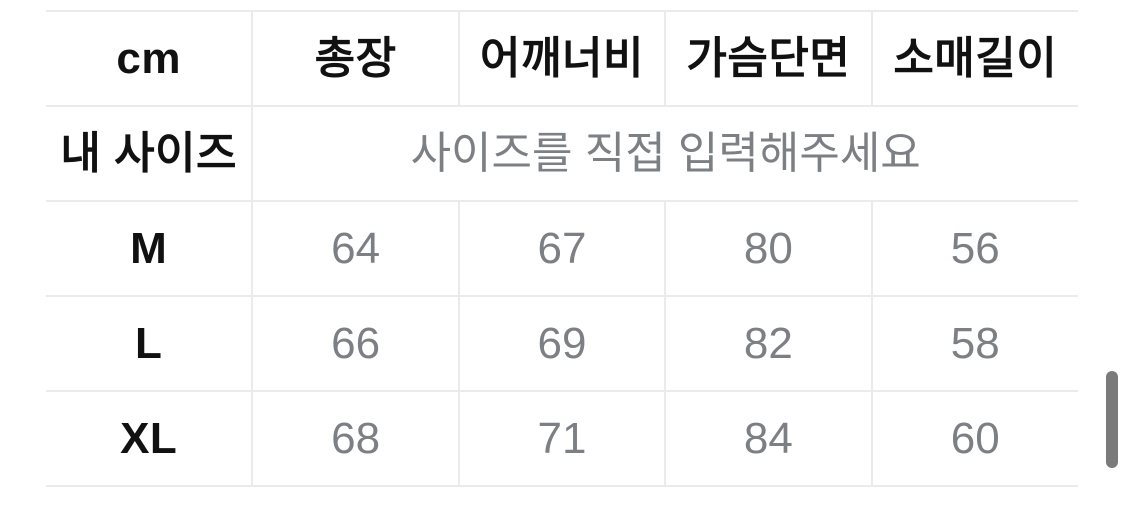 The height and width of the screenshot is (526, 1125). Describe the element at coordinates (355, 344) in the screenshot. I see `value-total-length: 66` at that location.